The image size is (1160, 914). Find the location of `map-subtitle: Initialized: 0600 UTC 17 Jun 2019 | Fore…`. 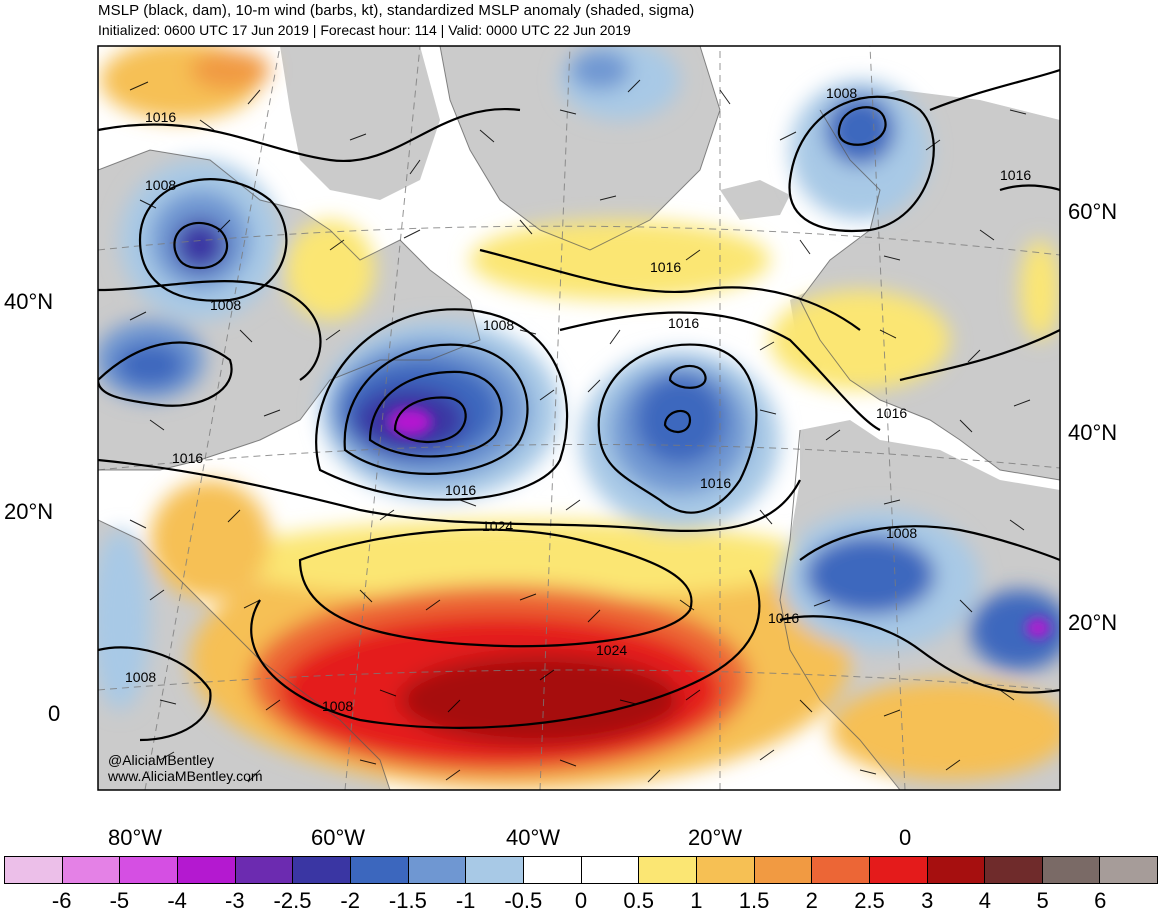

map-subtitle: Initialized: 0600 UTC 17 Jun 2019 | Fore… is located at coordinates (364, 30).